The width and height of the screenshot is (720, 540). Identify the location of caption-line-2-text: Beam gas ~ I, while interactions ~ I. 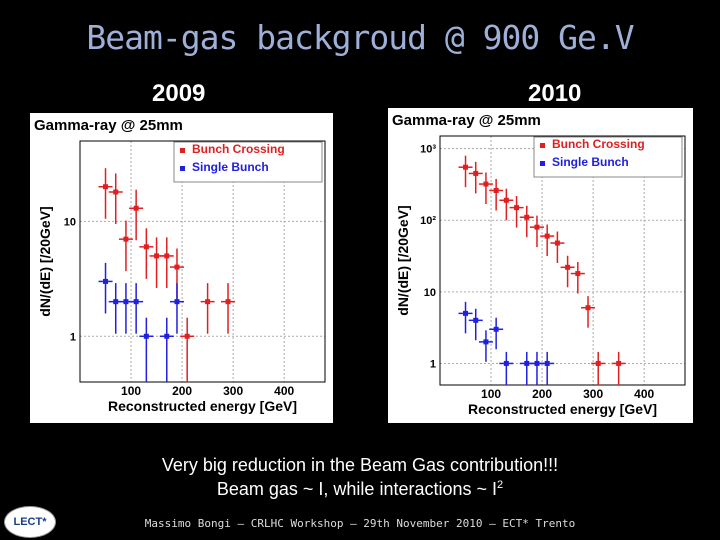
(357, 489).